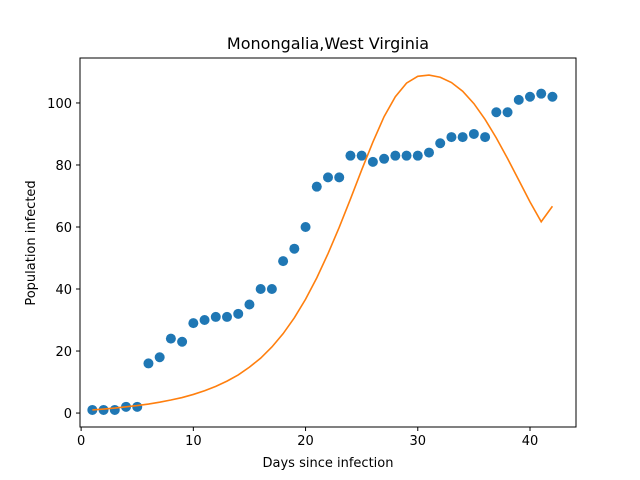 This screenshot has width=640, height=480. I want to click on y-tick-label: 100, so click(59, 104).